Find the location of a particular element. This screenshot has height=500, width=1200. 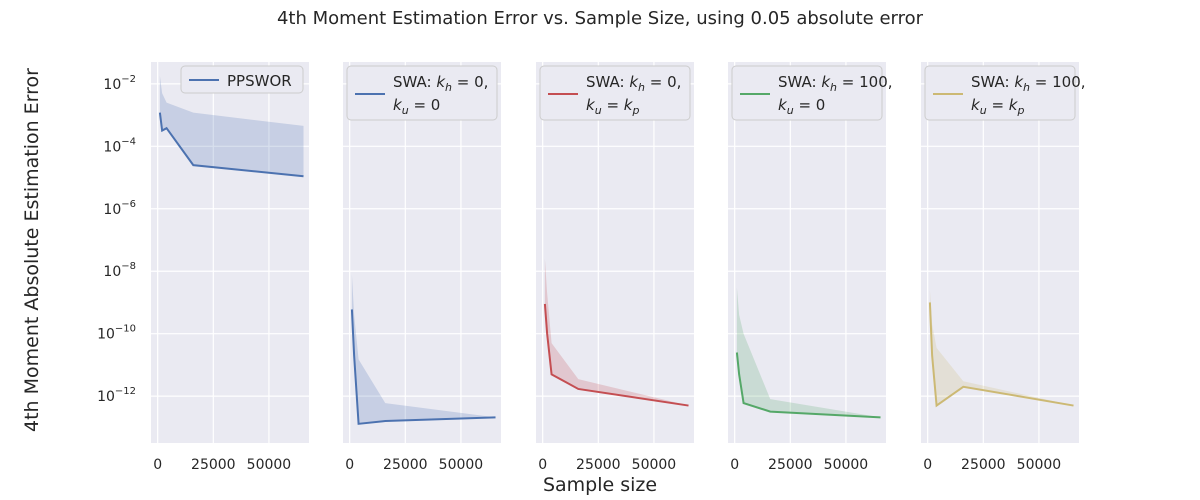

y-tick-label: 10⁻¹² is located at coordinates (116, 395).